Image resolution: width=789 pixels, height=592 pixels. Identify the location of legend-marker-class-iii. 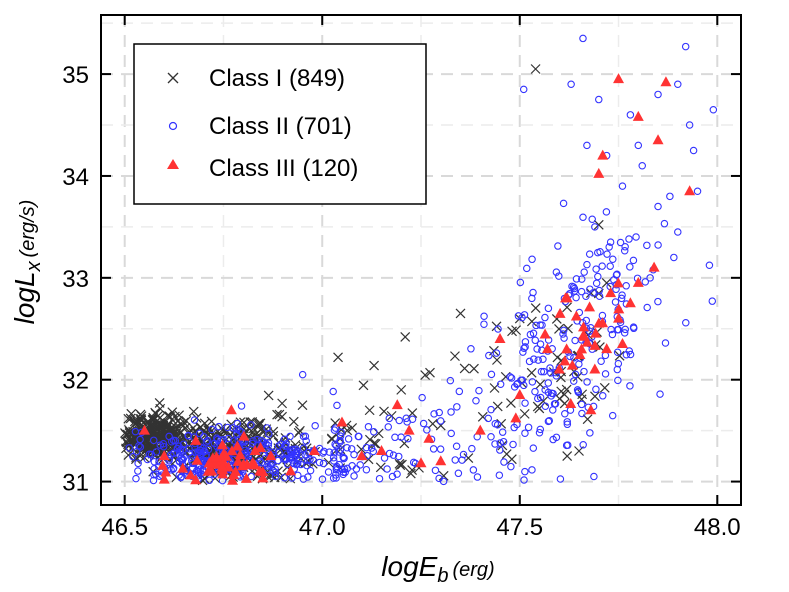
(173, 164).